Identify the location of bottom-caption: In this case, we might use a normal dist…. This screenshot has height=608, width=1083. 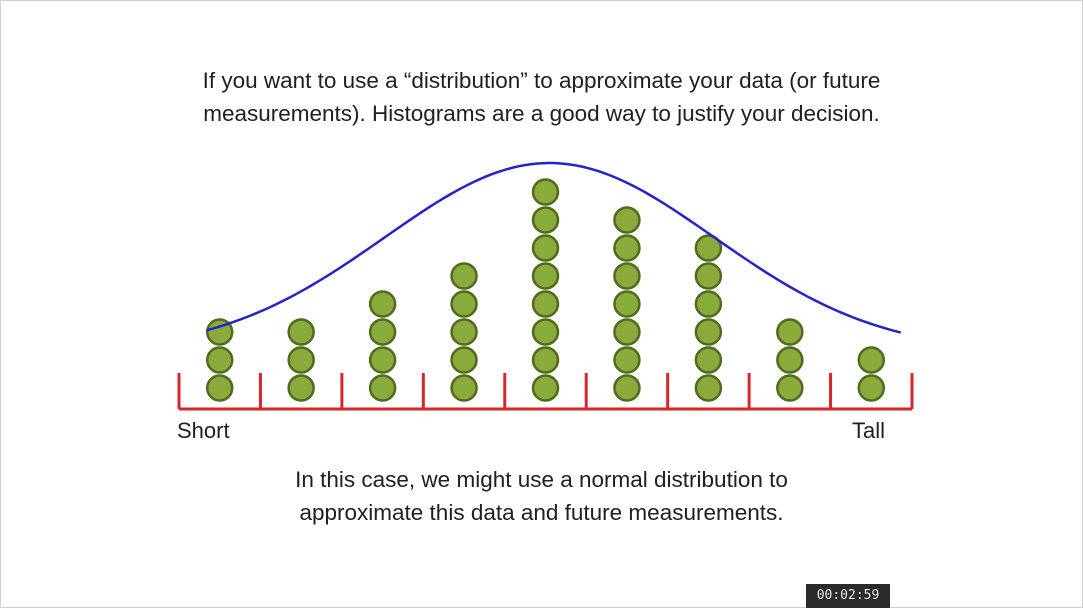
(541, 496).